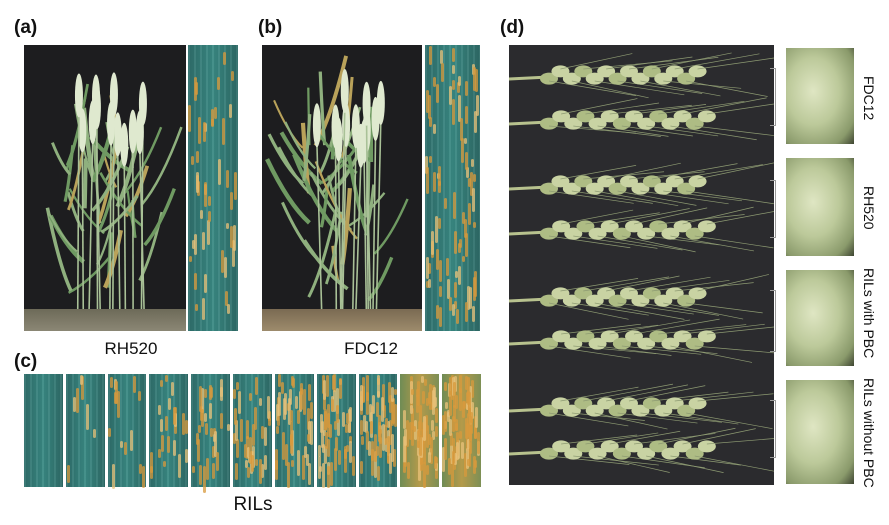  Describe the element at coordinates (270, 27) in the screenshot. I see `panel-b-letter: (b)` at that location.